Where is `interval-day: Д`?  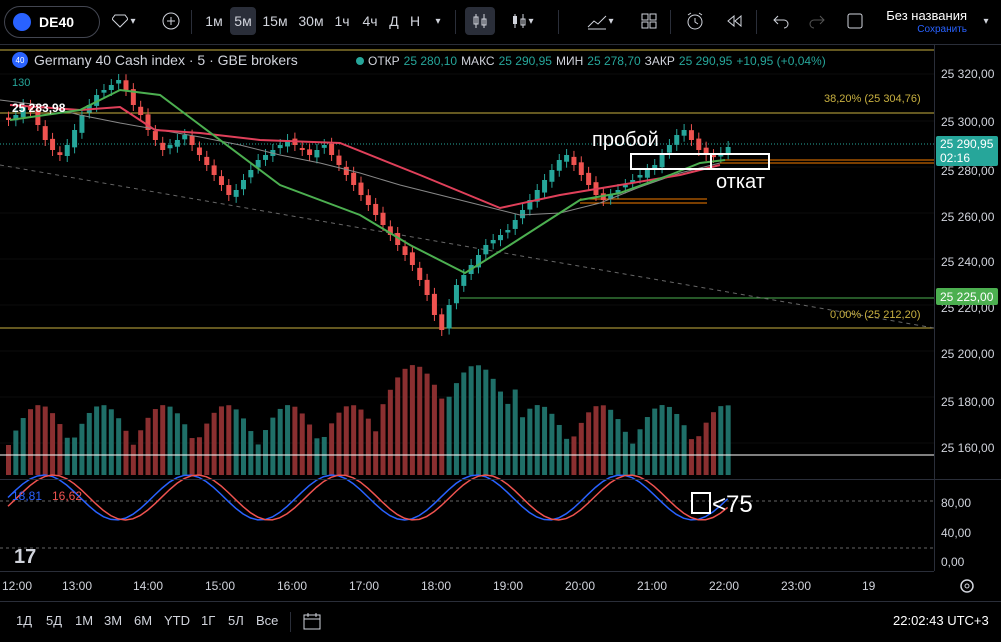 interval-day: Д is located at coordinates (394, 21).